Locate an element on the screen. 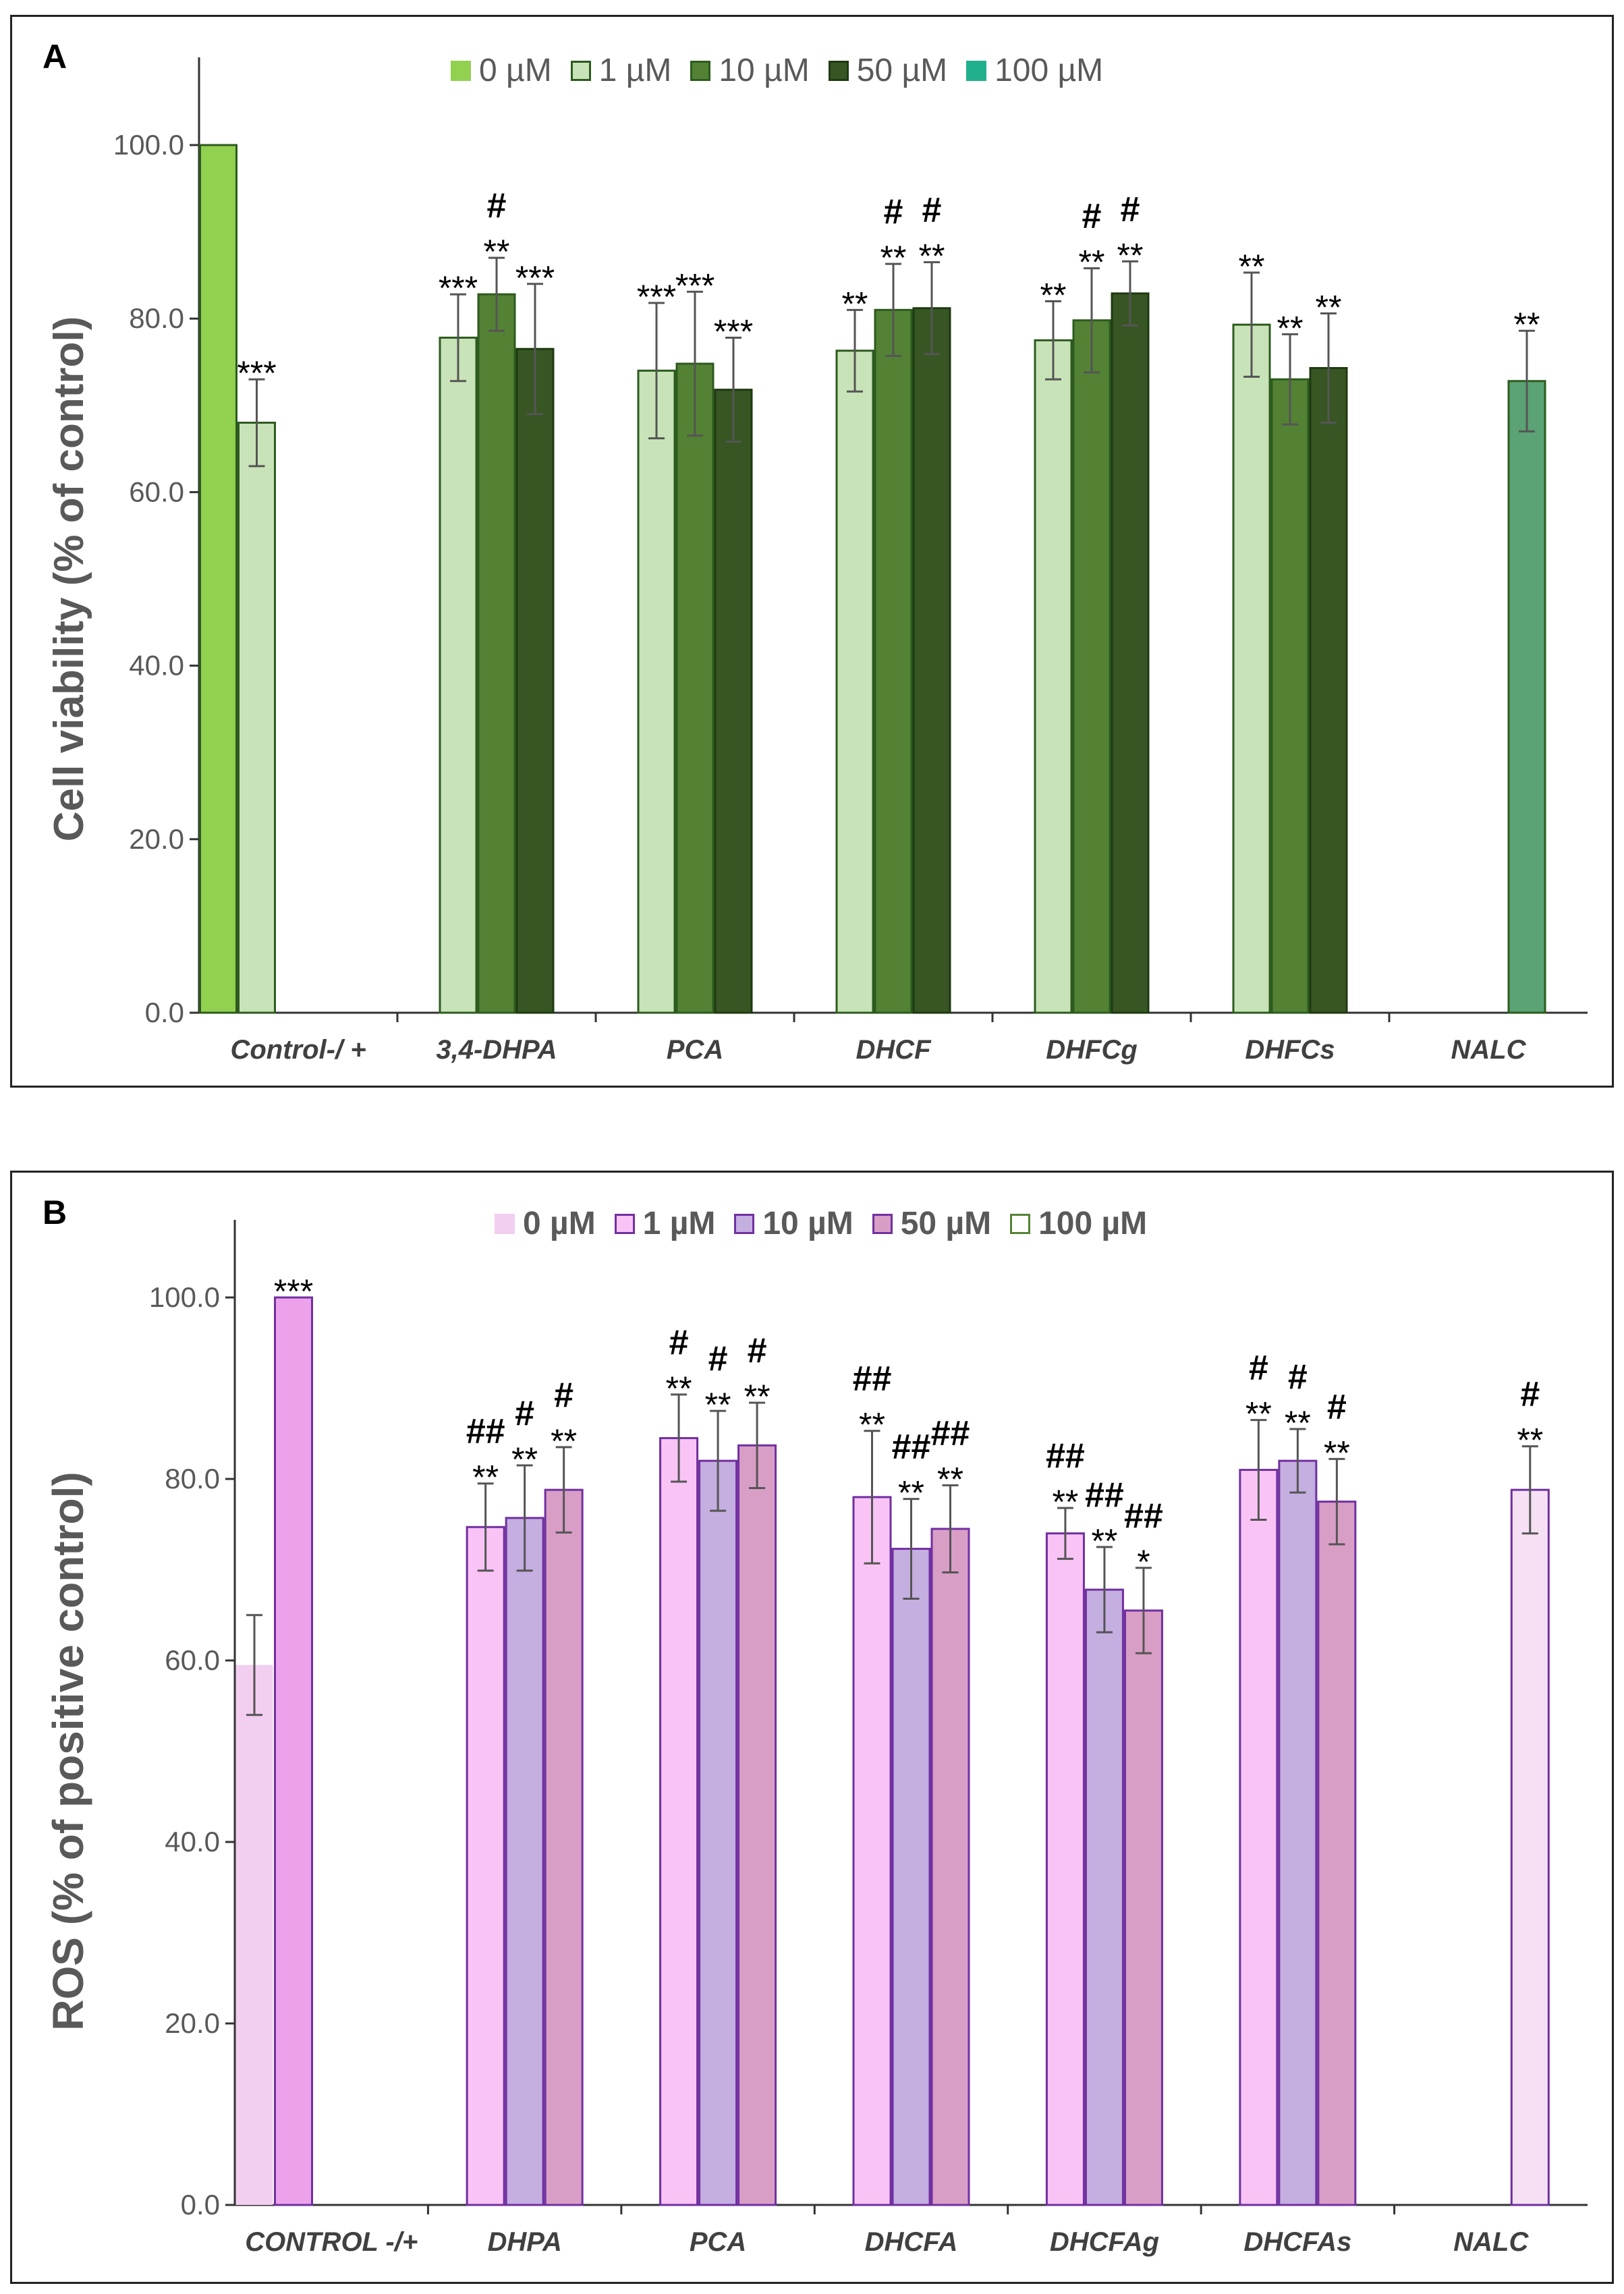  y-tick-label: 80.0 is located at coordinates (192, 1478).